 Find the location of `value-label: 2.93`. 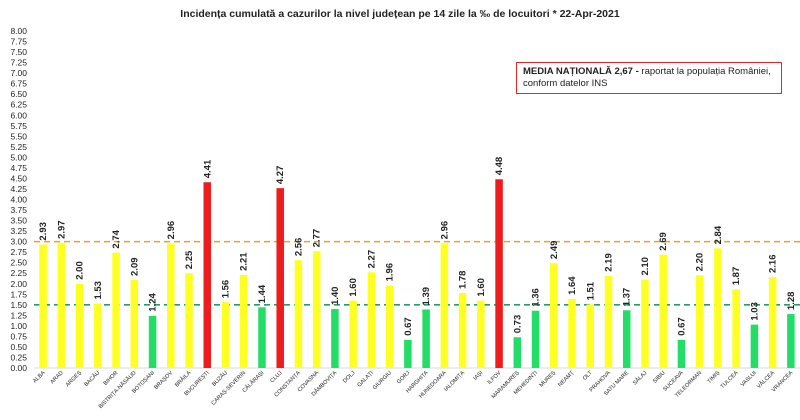

value-label: 2.93 is located at coordinates (43, 231).